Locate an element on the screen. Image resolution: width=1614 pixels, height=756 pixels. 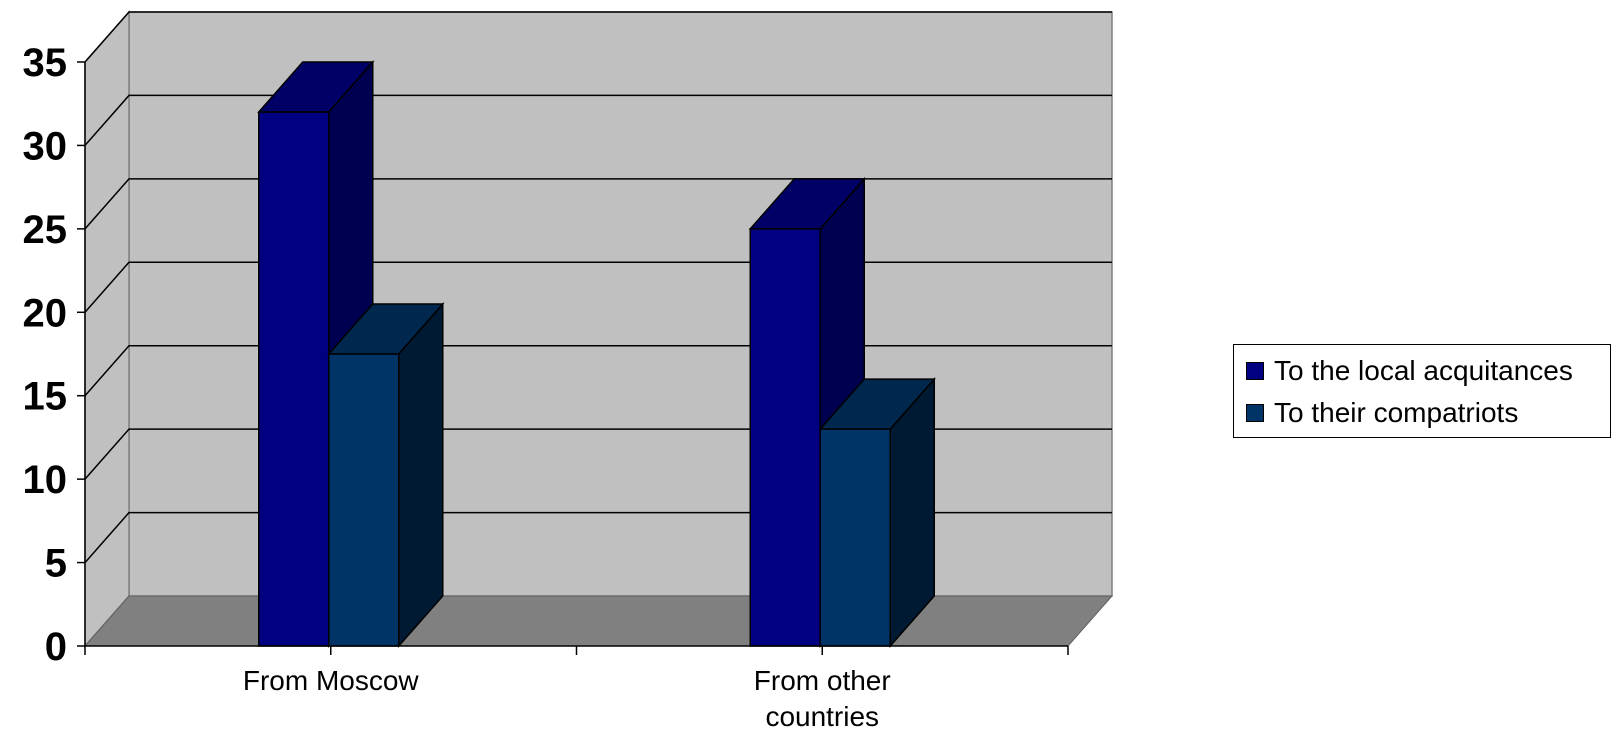
legend-label-compatriots: To their compatriots is located at coordinates (1396, 412).